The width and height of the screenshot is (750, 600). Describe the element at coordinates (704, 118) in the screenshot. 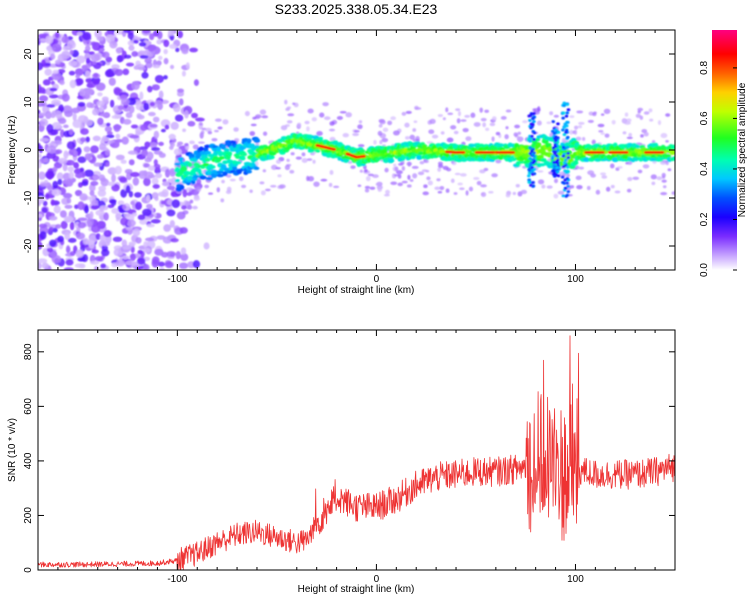

I see `colorbar-tick-label: 0.6` at that location.